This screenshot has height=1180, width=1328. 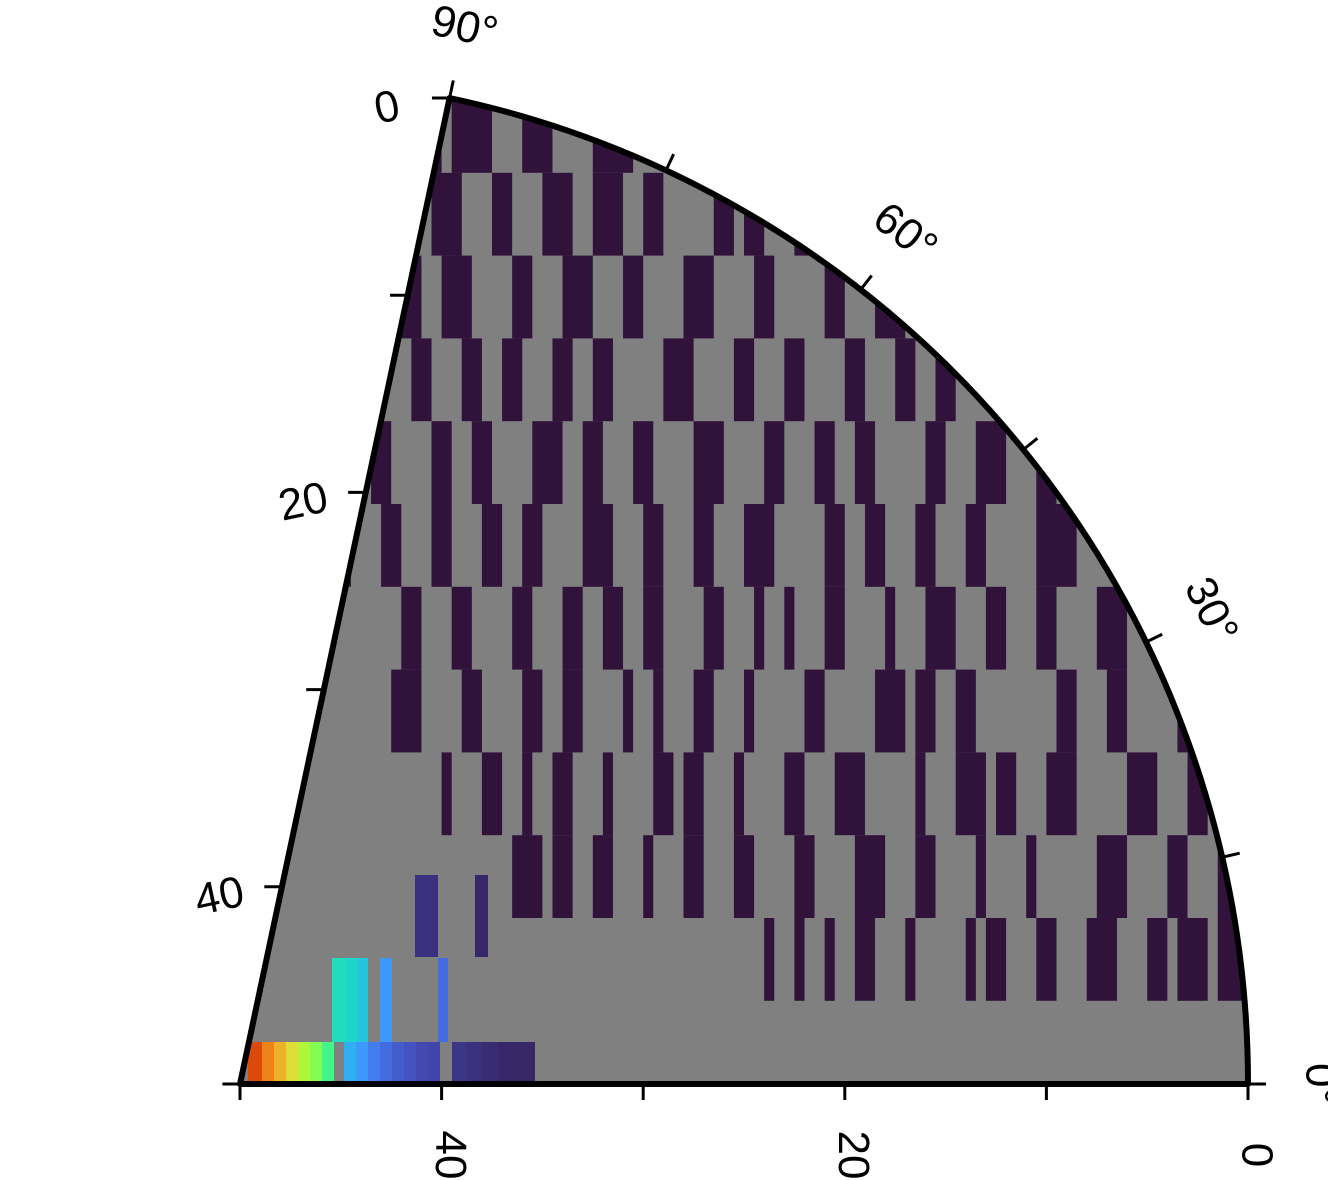 What do you see at coordinates (905, 232) in the screenshot?
I see `angle-tick-label: 60°` at bounding box center [905, 232].